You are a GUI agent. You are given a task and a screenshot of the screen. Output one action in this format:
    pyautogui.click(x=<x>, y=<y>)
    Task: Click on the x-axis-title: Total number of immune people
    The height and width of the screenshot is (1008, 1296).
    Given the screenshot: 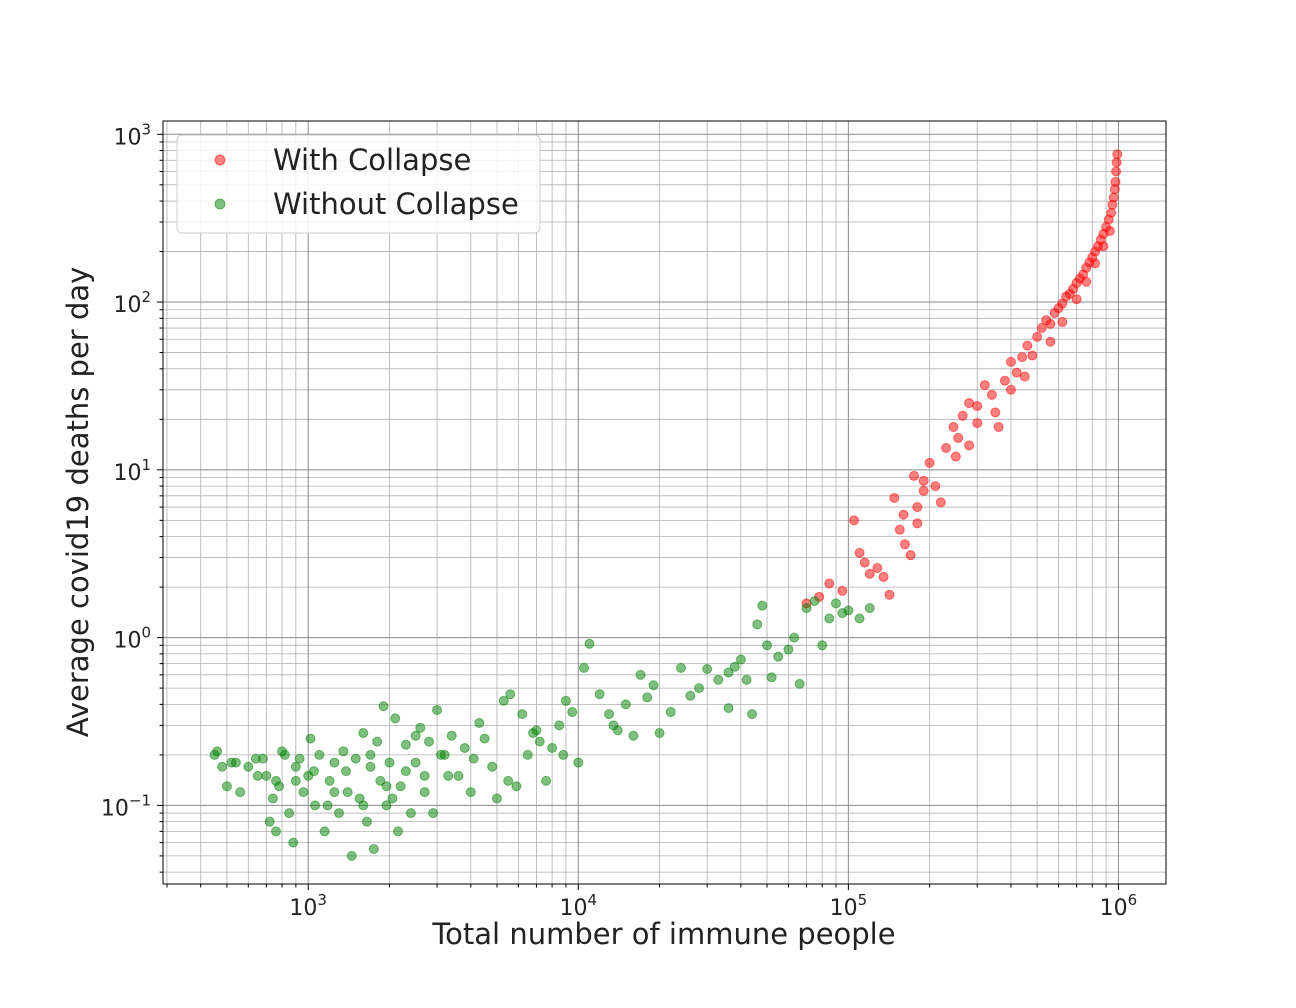 What is the action you would take?
    pyautogui.click(x=663, y=934)
    